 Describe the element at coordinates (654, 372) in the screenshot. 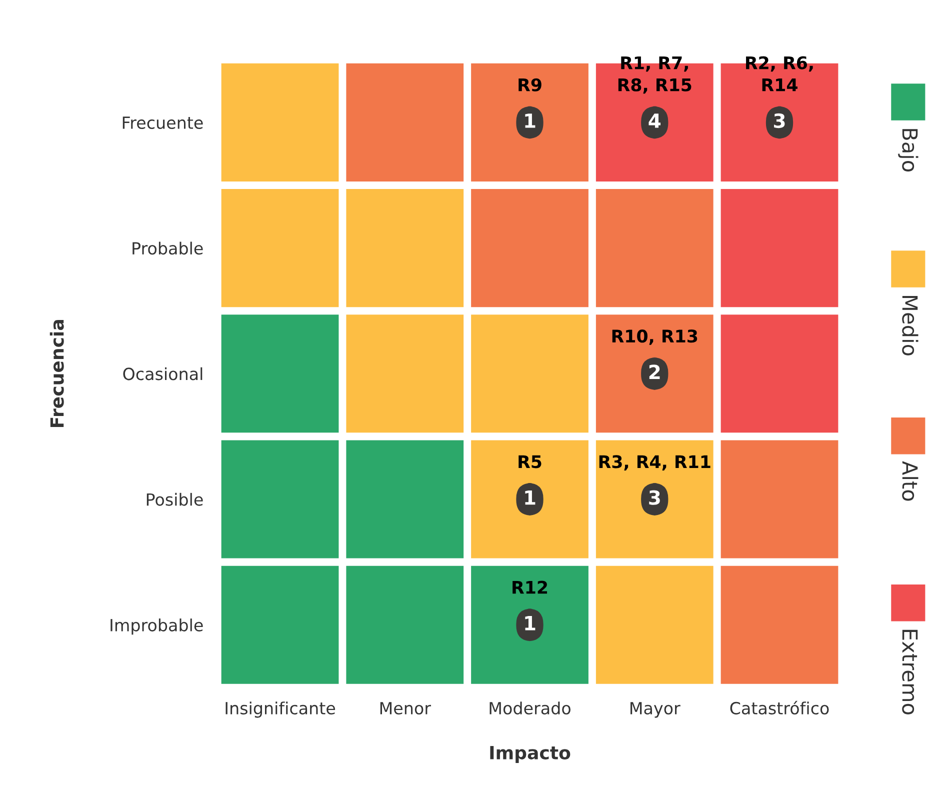

I see `data-label: 2` at that location.